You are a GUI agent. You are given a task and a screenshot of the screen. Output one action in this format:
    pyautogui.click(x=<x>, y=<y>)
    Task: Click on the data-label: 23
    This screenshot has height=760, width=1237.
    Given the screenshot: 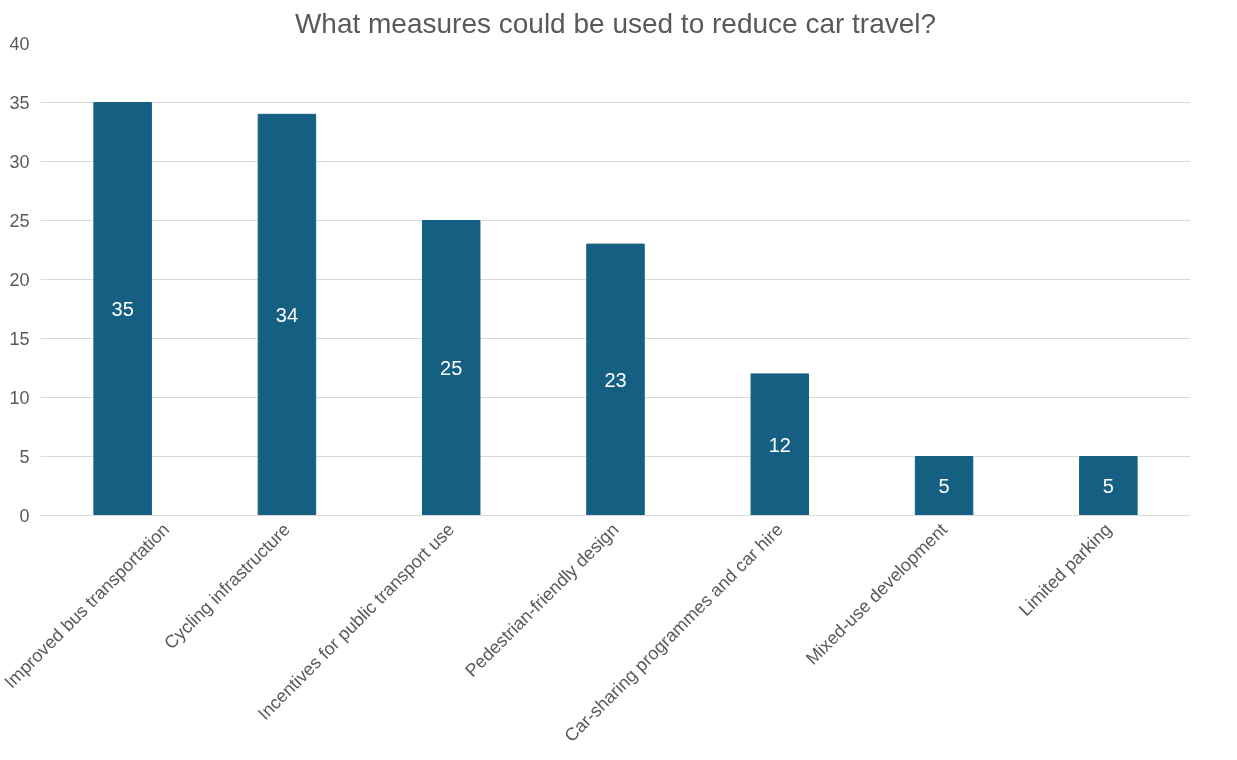 What is the action you would take?
    pyautogui.click(x=615, y=379)
    